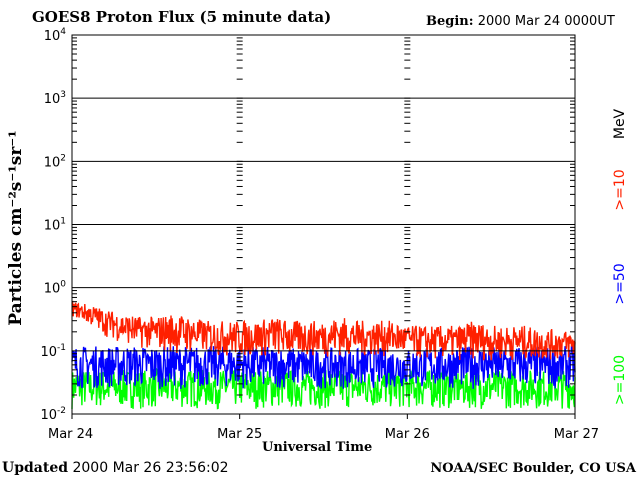 The width and height of the screenshot is (640, 480). Describe the element at coordinates (182, 17) in the screenshot. I see `chart-title: GOES8 Proton Flux (5 minute data)` at that location.